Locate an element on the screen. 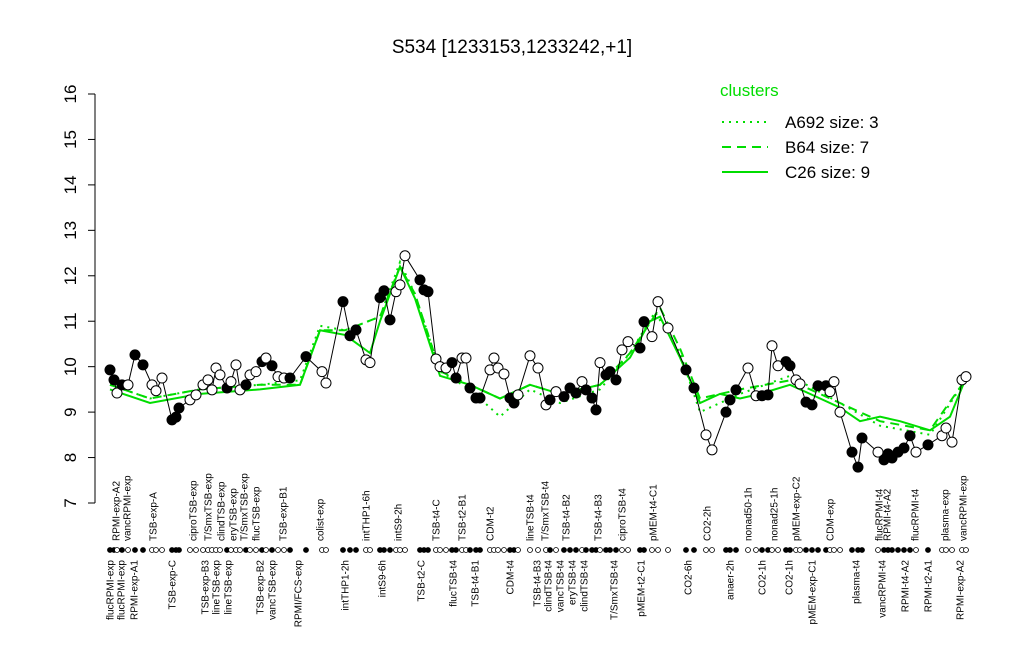 This screenshot has width=1024, height=645. x-tick-label: vancRPMI-exp is located at coordinates (964, 508).